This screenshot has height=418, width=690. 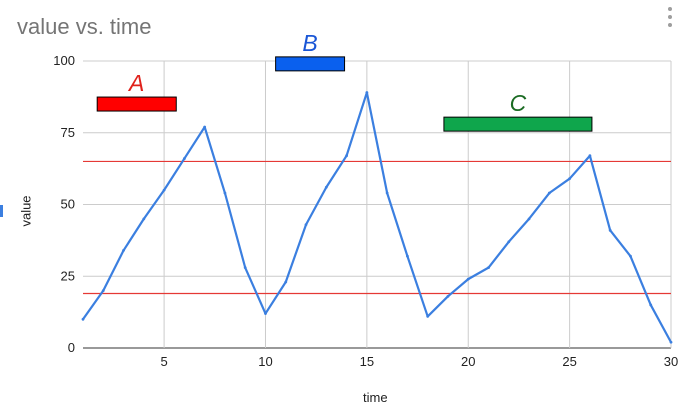 What do you see at coordinates (569, 361) in the screenshot?
I see `x-tick-label: 25` at bounding box center [569, 361].